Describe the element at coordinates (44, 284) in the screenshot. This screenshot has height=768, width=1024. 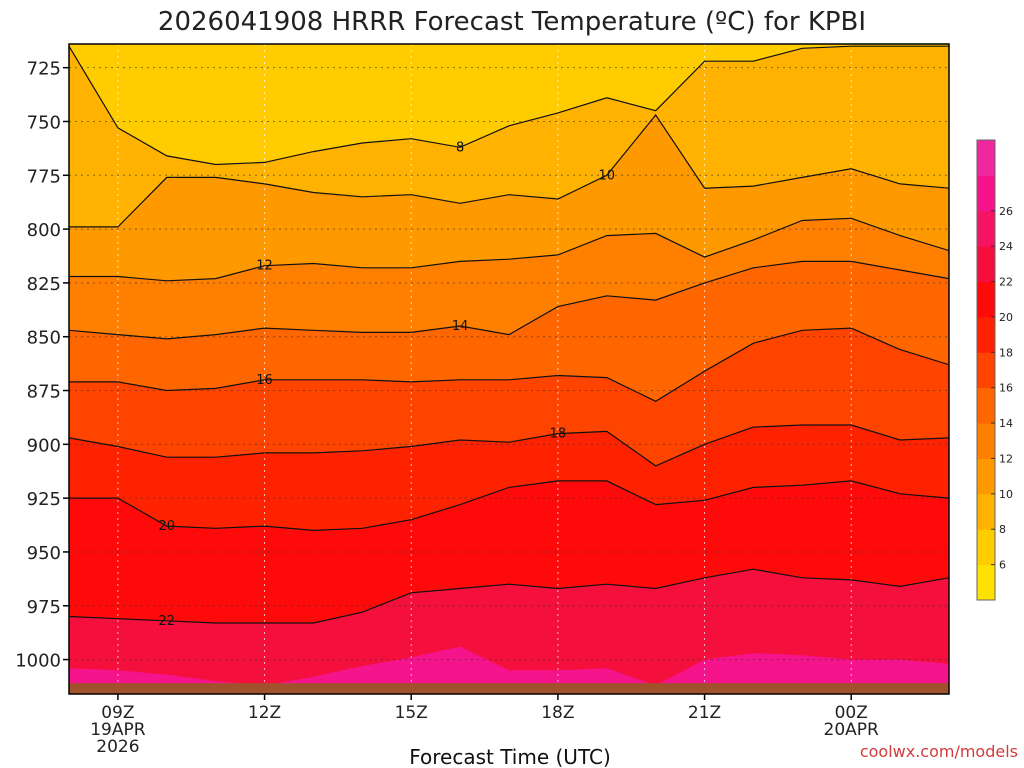
I see `y-tick-label-825: 825` at that location.